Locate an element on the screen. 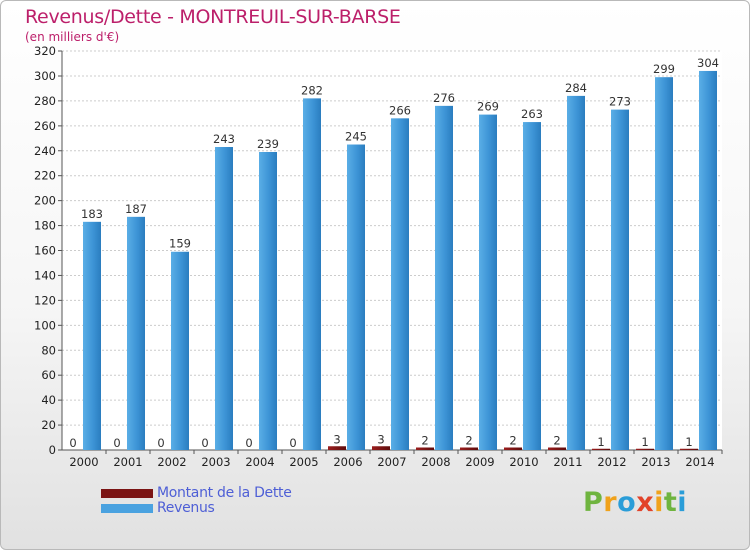 The image size is (750, 550). data-label-revenus: 243 is located at coordinates (224, 139).